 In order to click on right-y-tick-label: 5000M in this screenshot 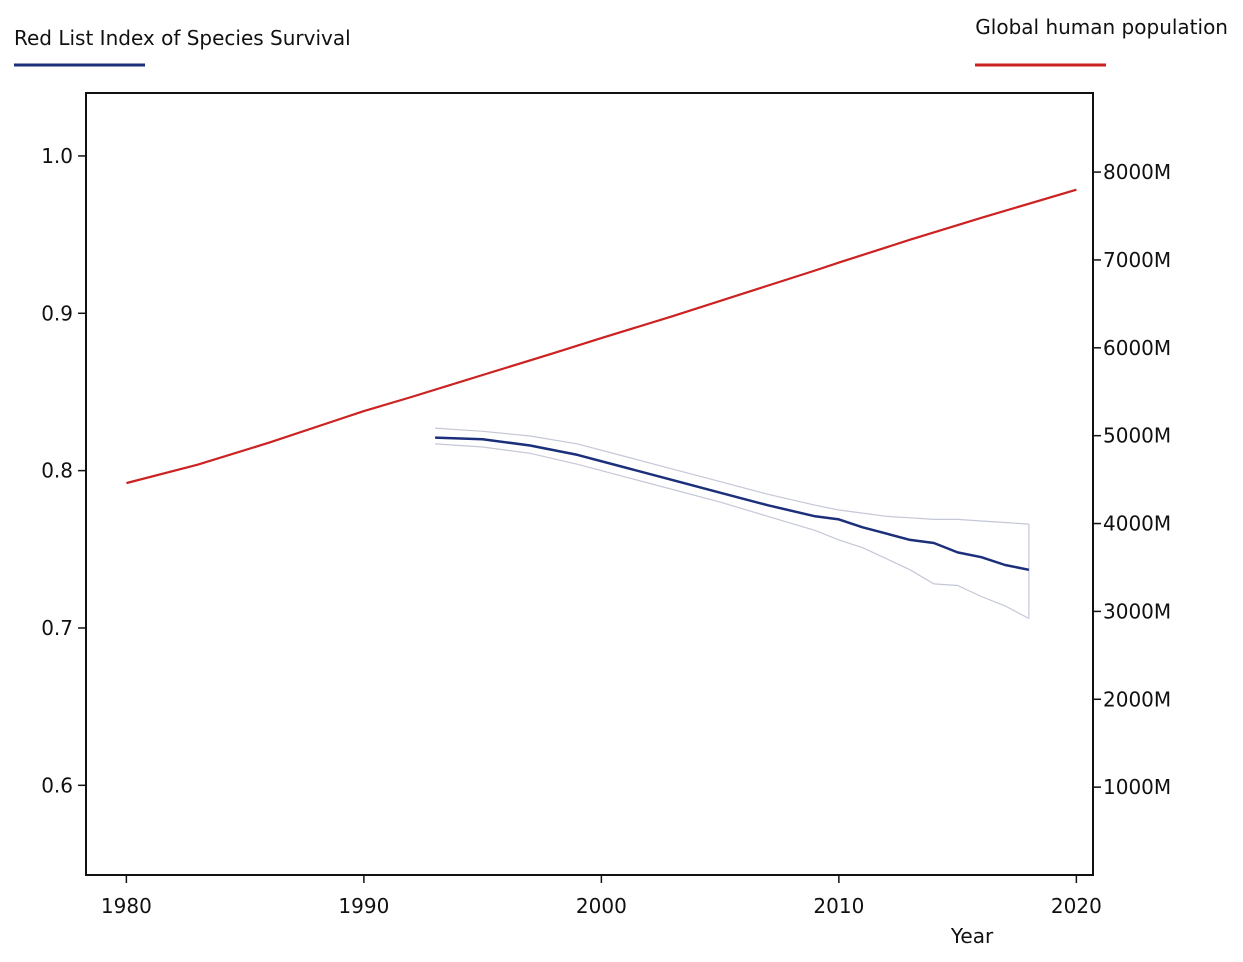, I will do `click(1137, 436)`.